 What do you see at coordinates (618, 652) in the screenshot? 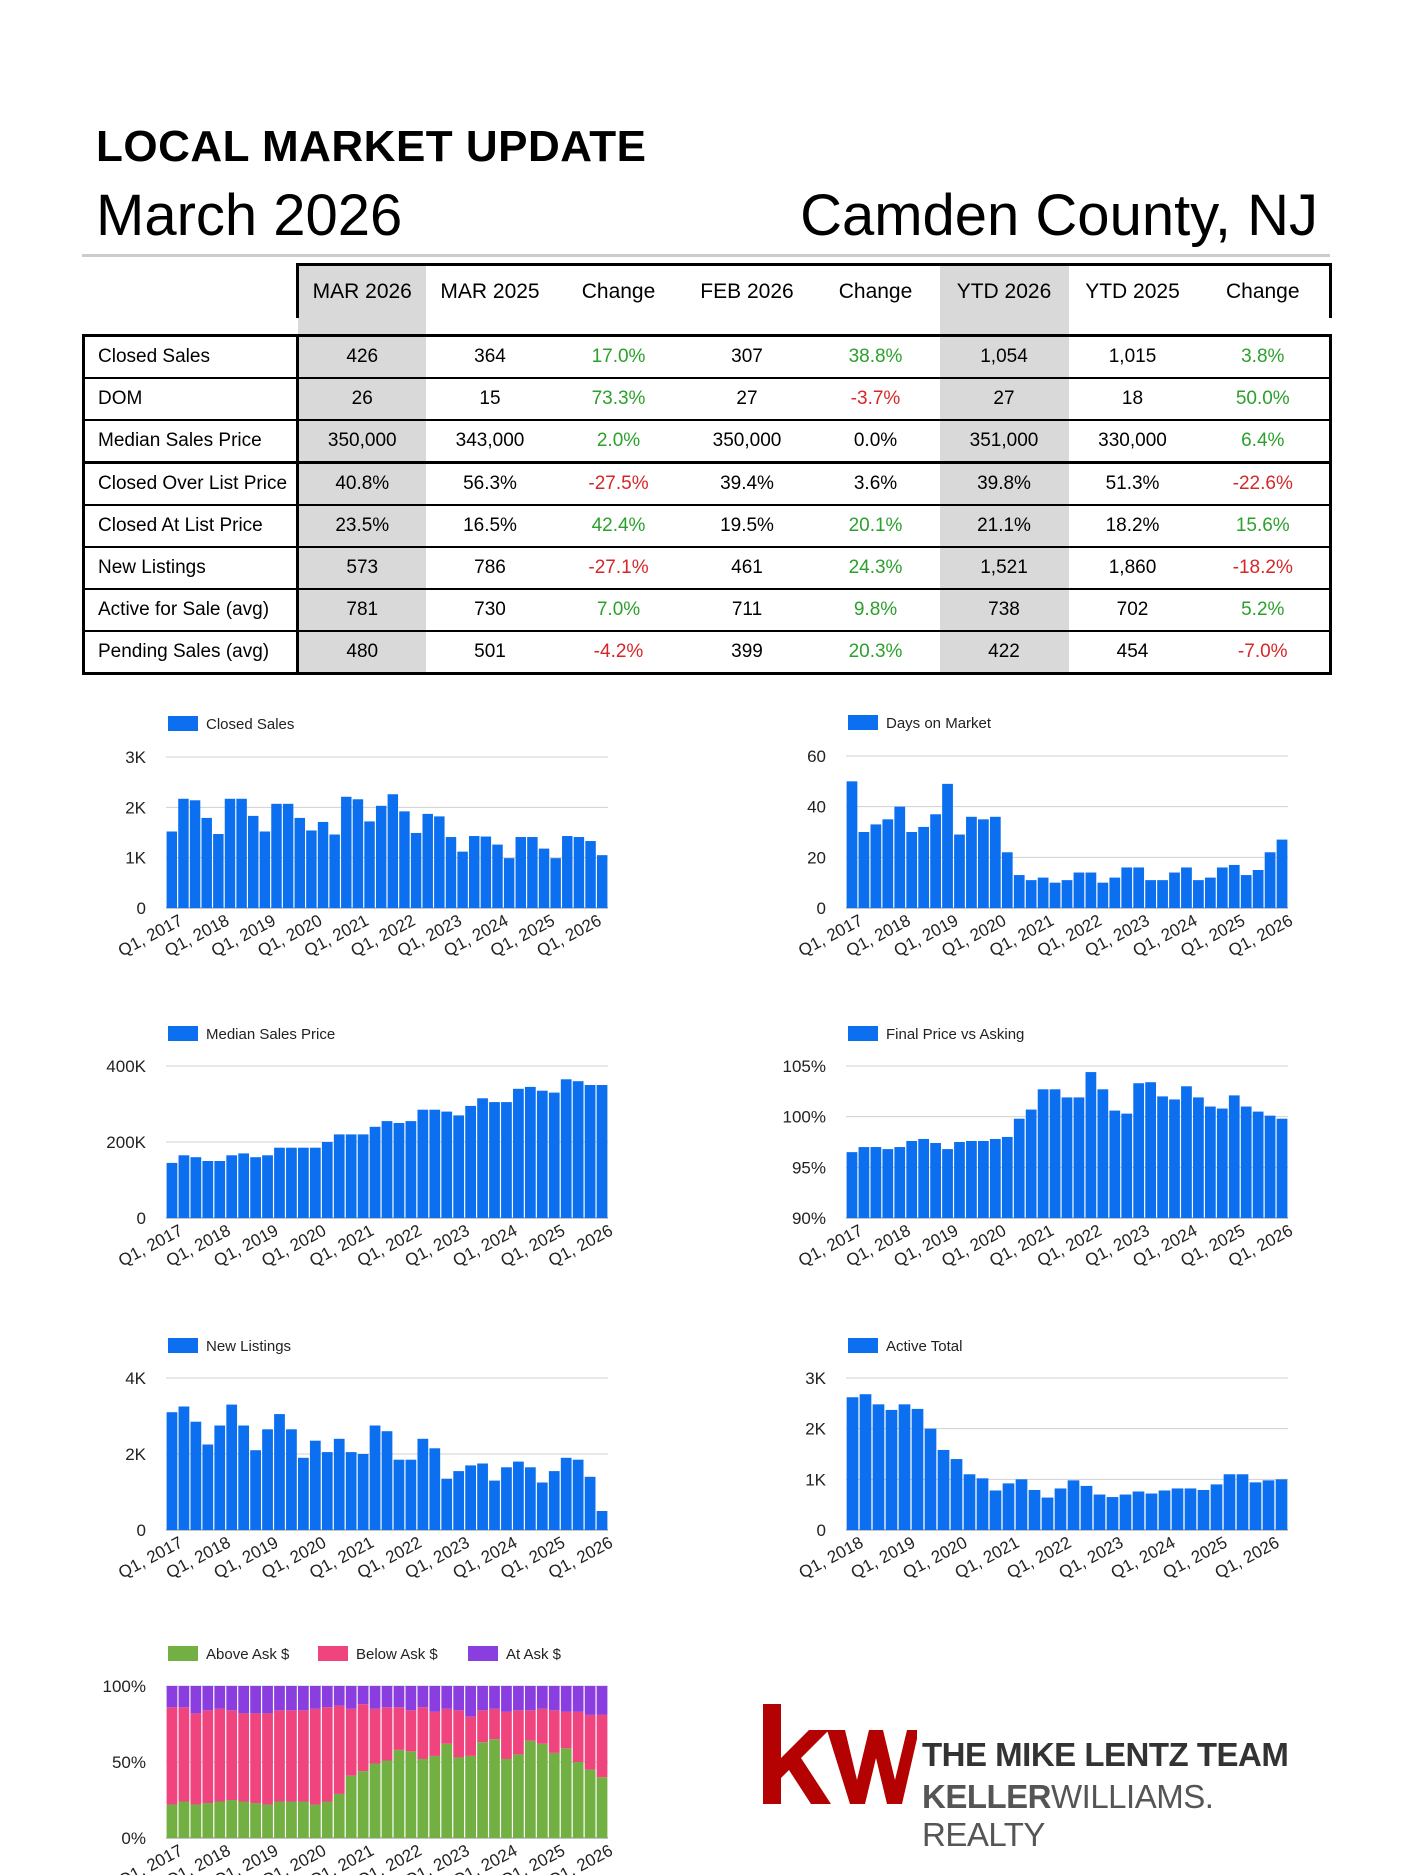
I see `change-cell: -4.2%` at bounding box center [618, 652].